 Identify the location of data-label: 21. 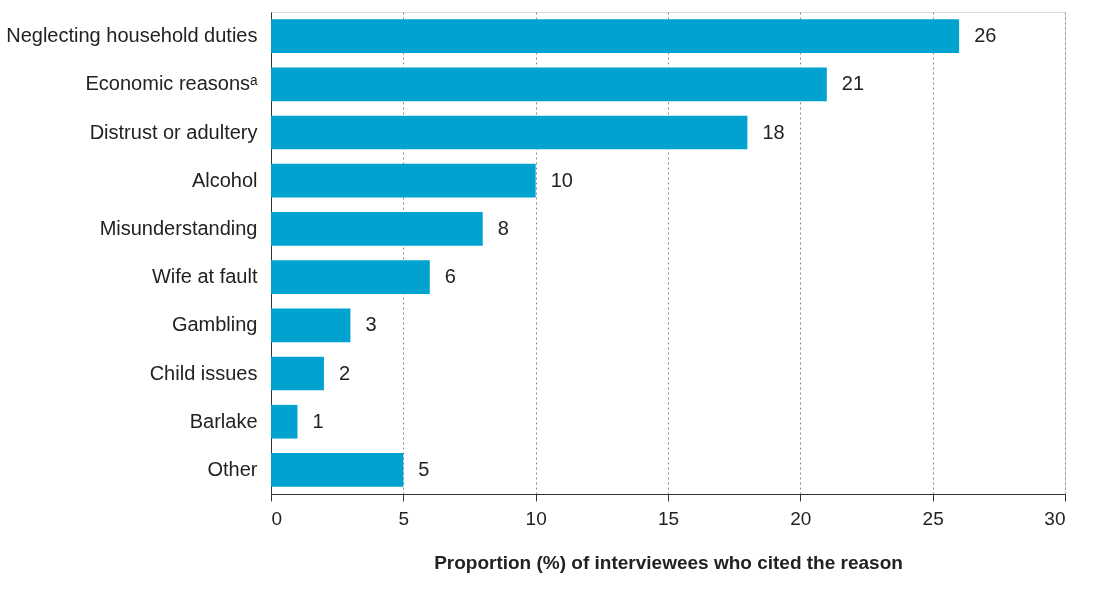
(853, 83).